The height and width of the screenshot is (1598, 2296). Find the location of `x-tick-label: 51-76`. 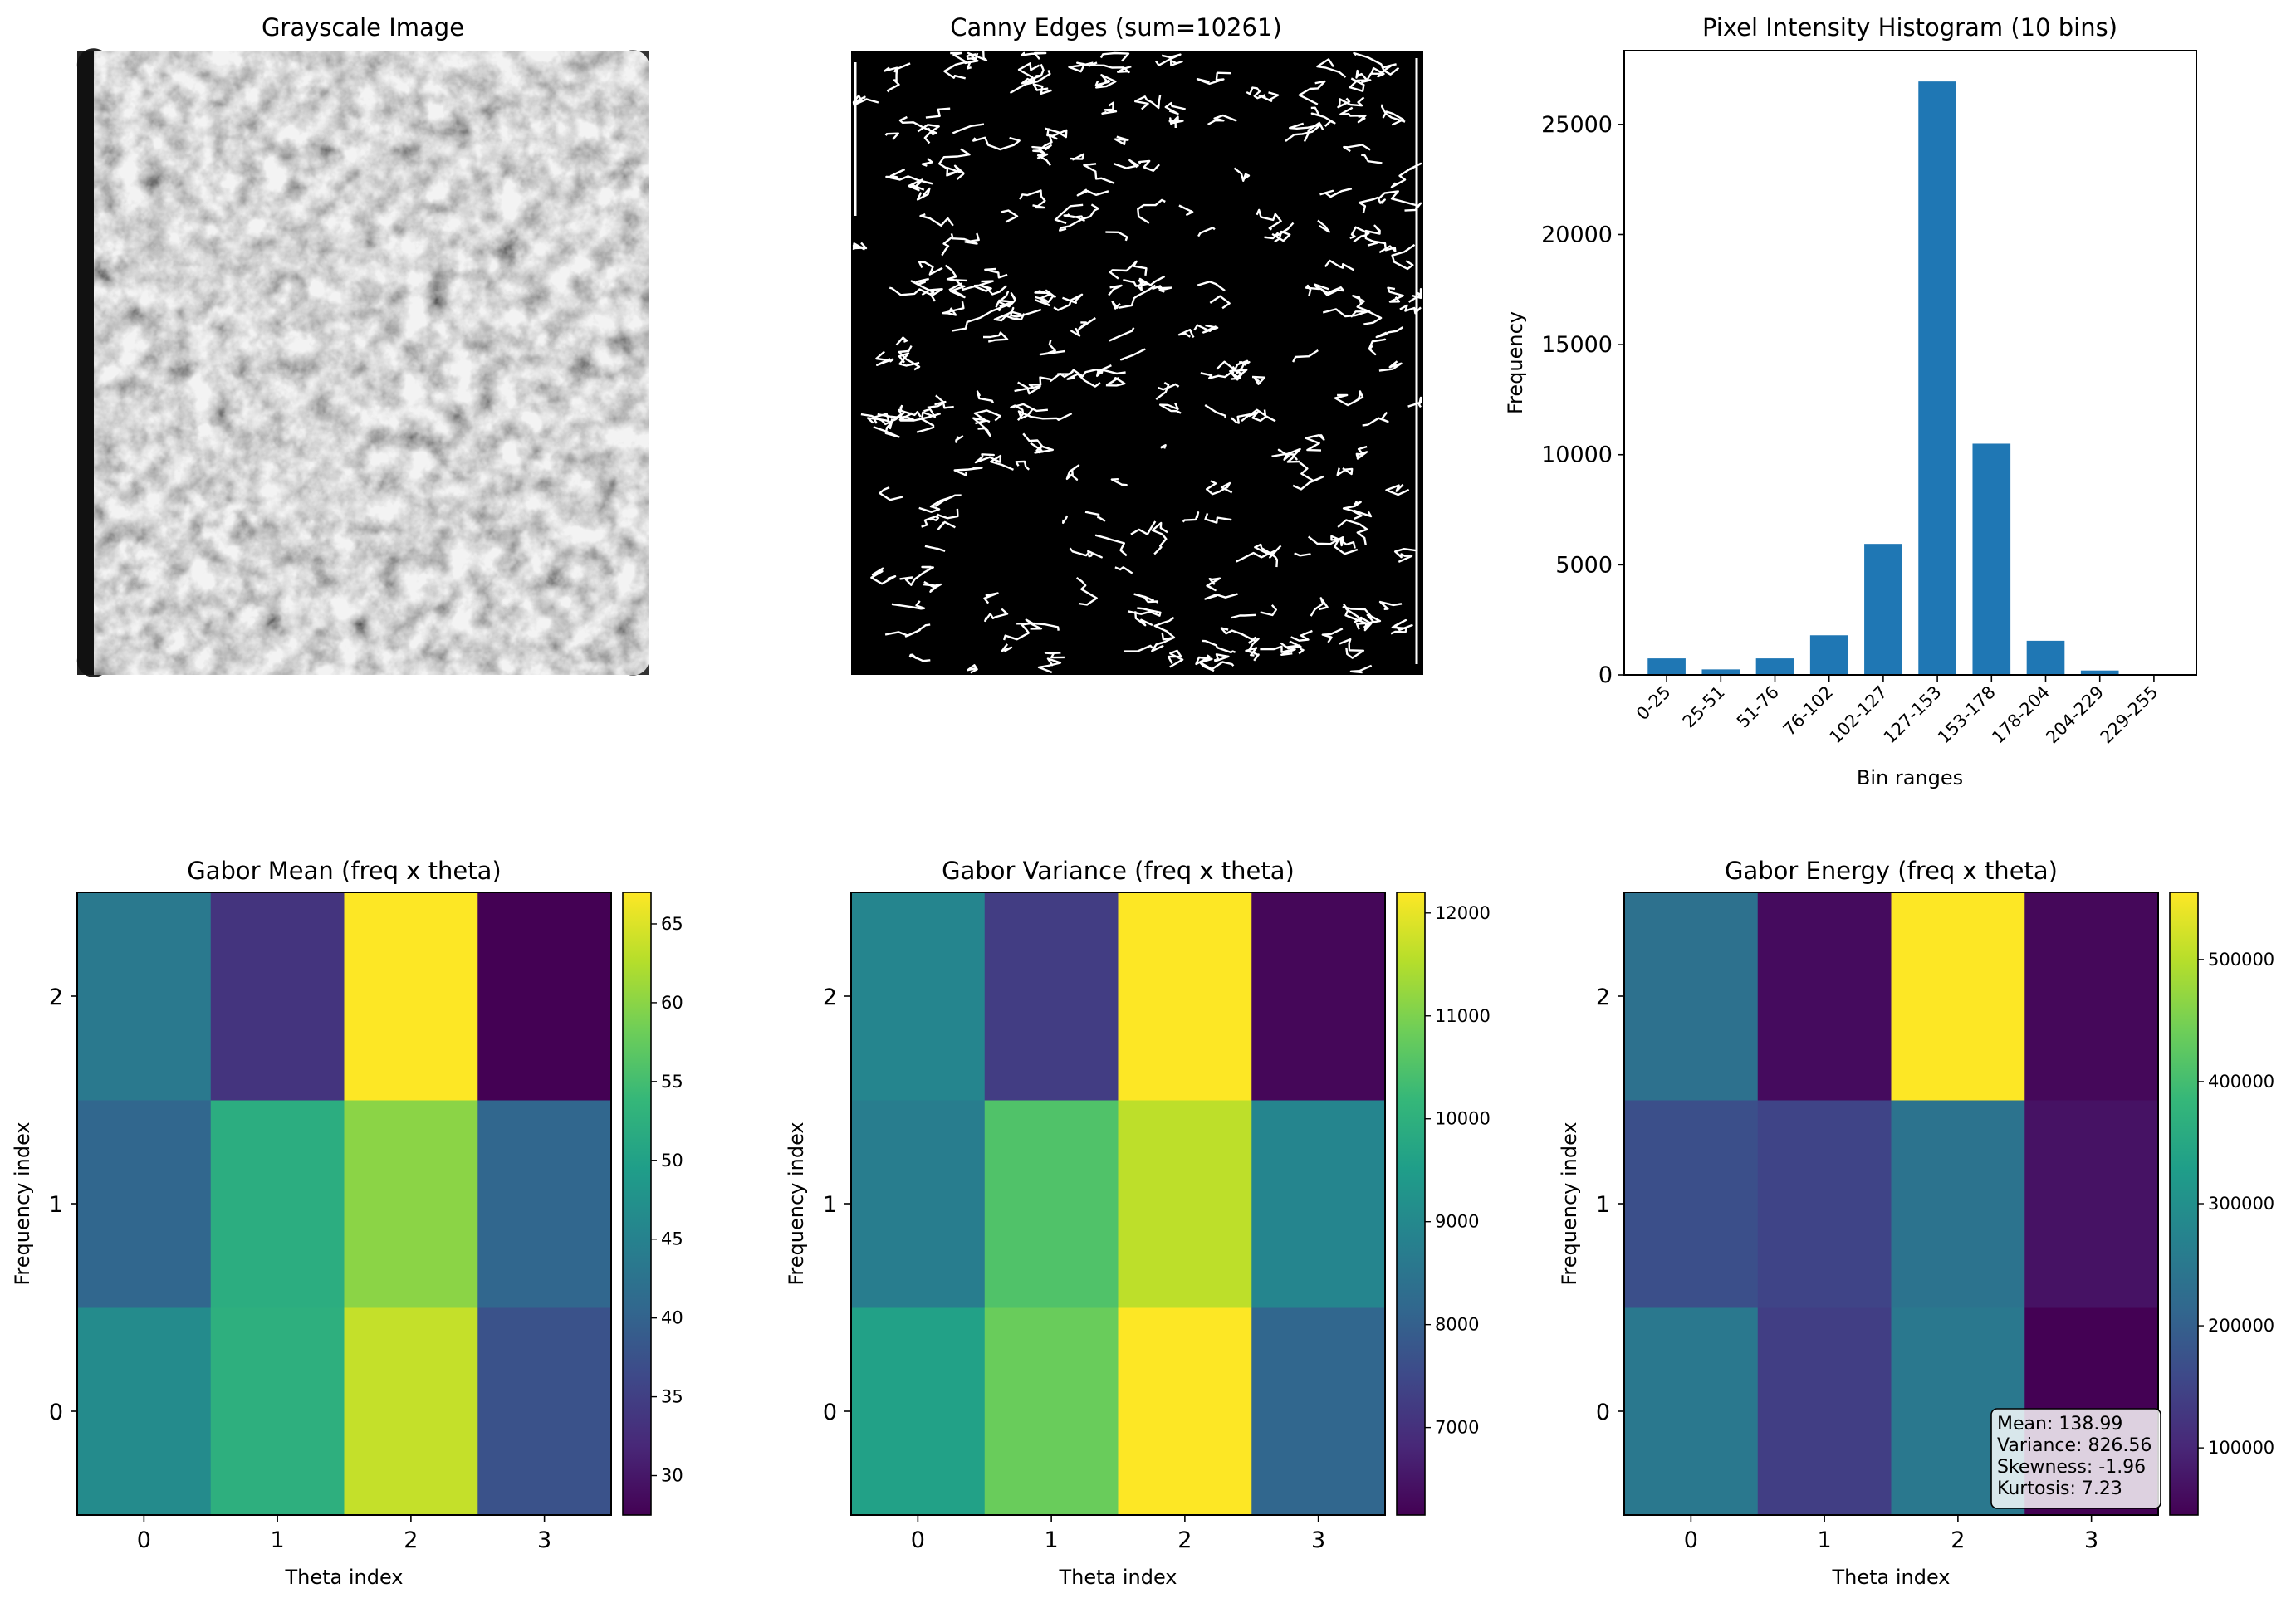

x-tick-label: 51-76 is located at coordinates (1758, 707).